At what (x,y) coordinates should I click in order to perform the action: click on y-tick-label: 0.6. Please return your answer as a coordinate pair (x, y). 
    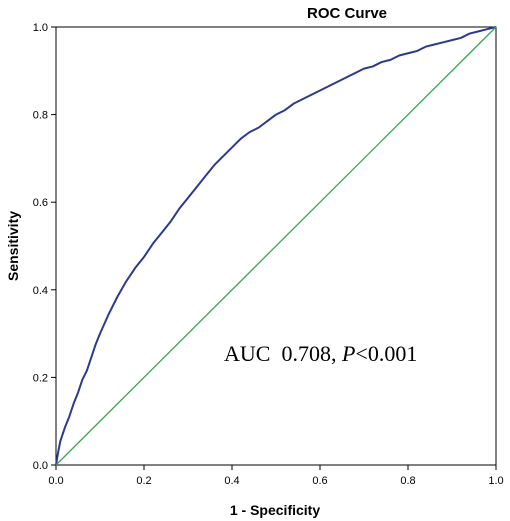
    Looking at the image, I should click on (40, 203).